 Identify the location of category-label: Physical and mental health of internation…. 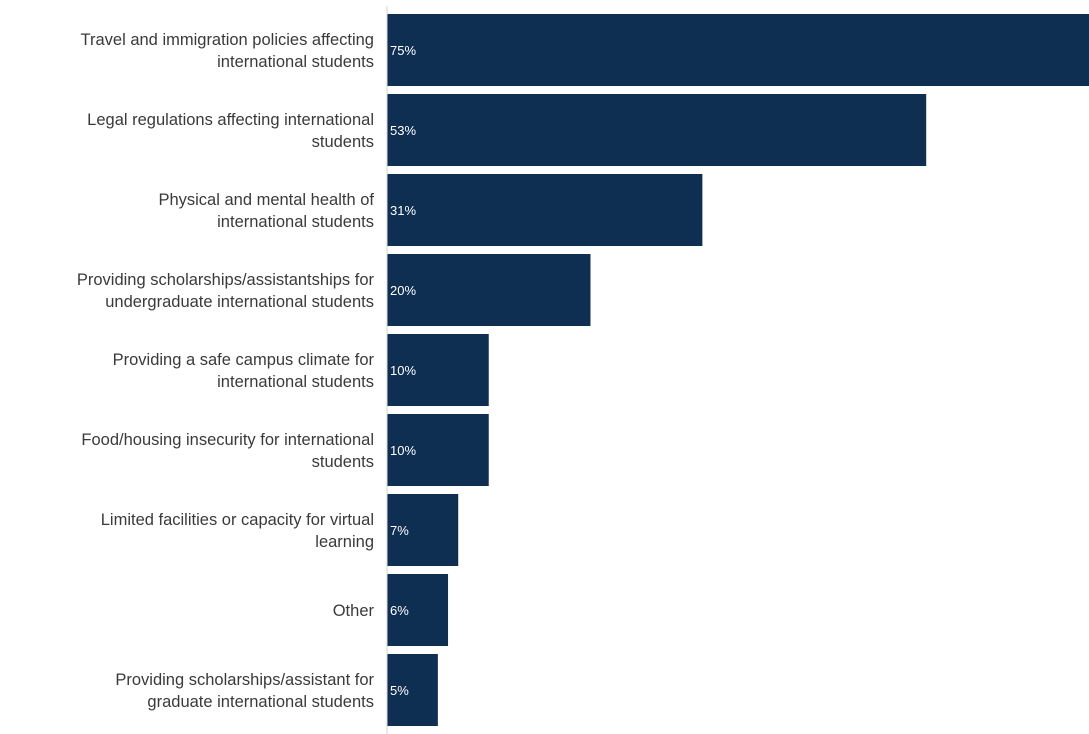
(266, 211).